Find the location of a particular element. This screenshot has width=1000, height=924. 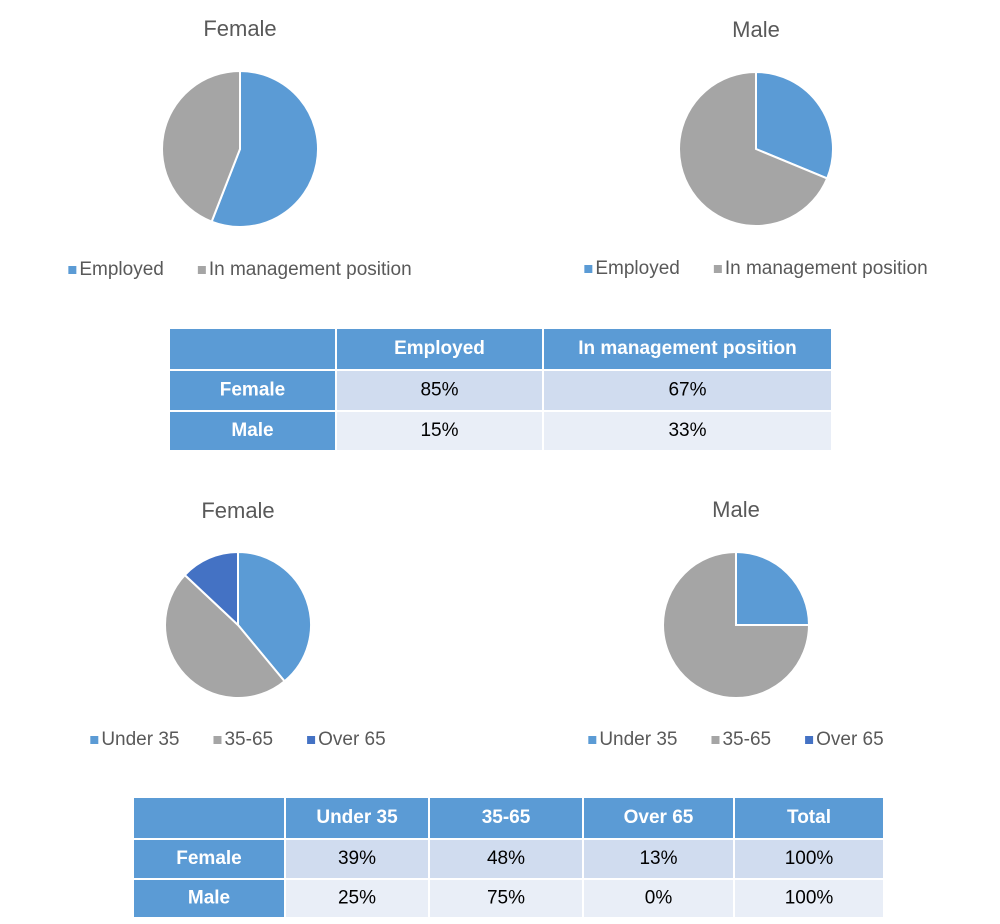

table-header: In management position is located at coordinates (687, 348).